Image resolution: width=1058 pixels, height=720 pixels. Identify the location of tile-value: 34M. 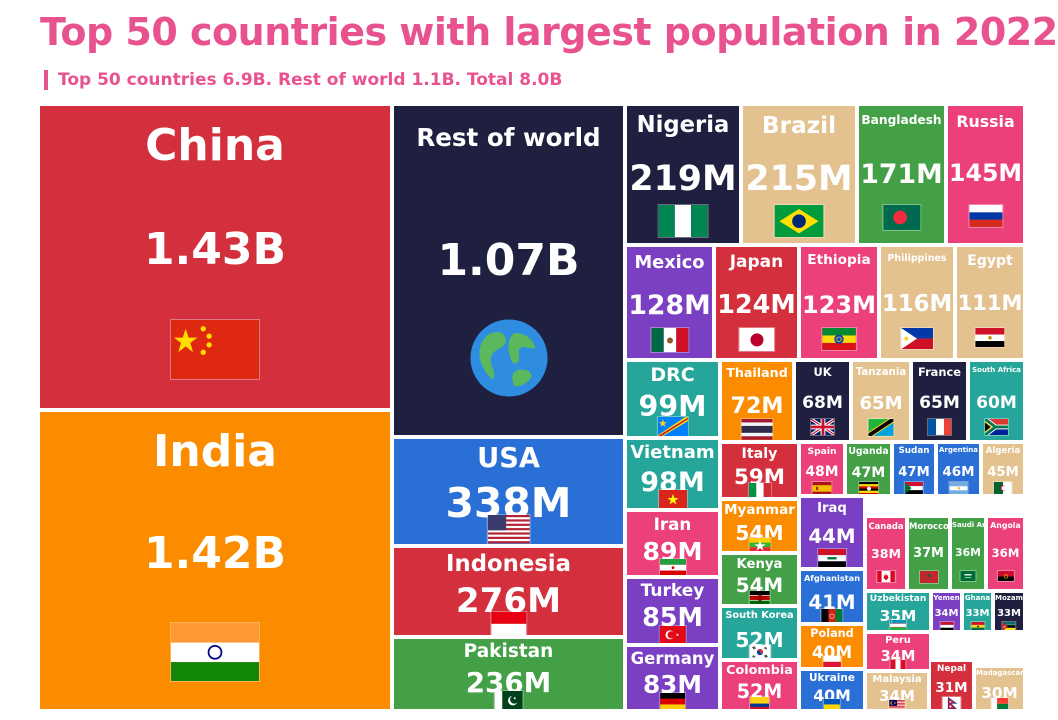
(946, 614).